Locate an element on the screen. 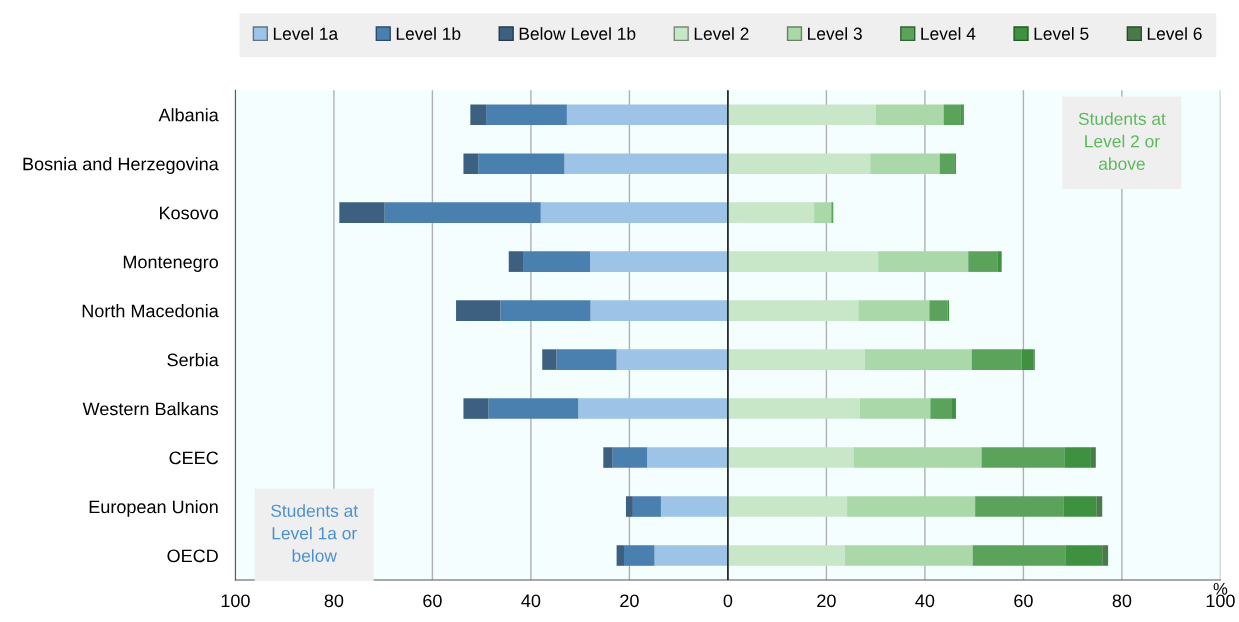 The image size is (1239, 622). y-tick-label: Montenegro is located at coordinates (170, 263).